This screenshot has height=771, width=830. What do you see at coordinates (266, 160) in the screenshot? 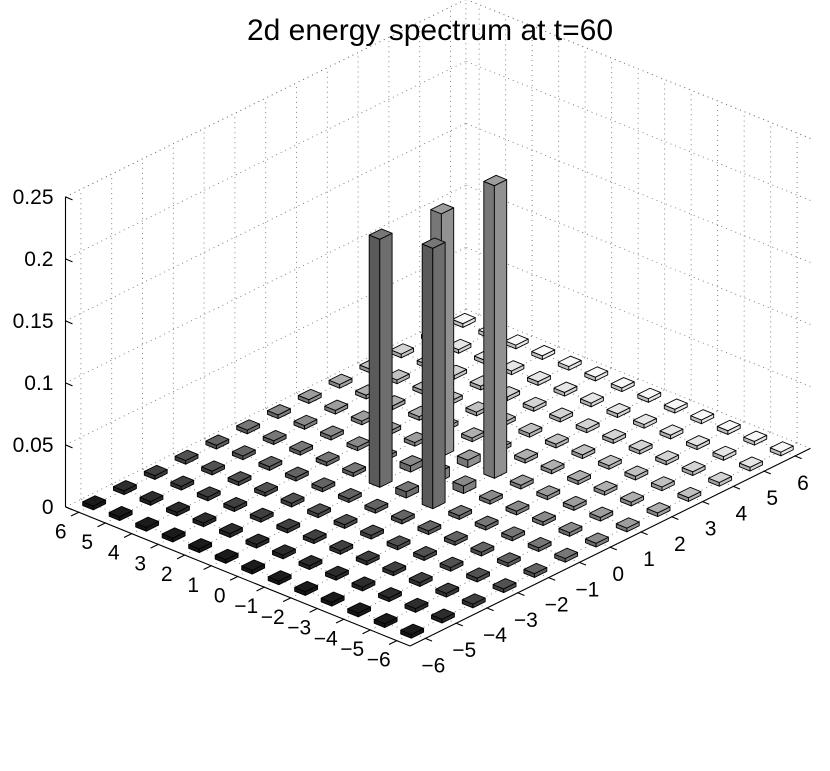
I see `left-wall-gridline-horizontal` at bounding box center [266, 160].